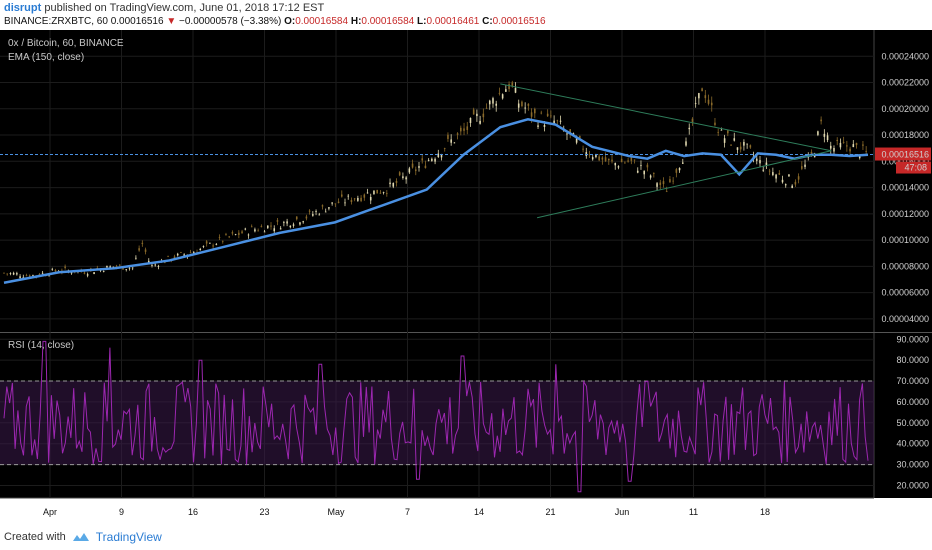  I want to click on time-axis, so click(466, 513).